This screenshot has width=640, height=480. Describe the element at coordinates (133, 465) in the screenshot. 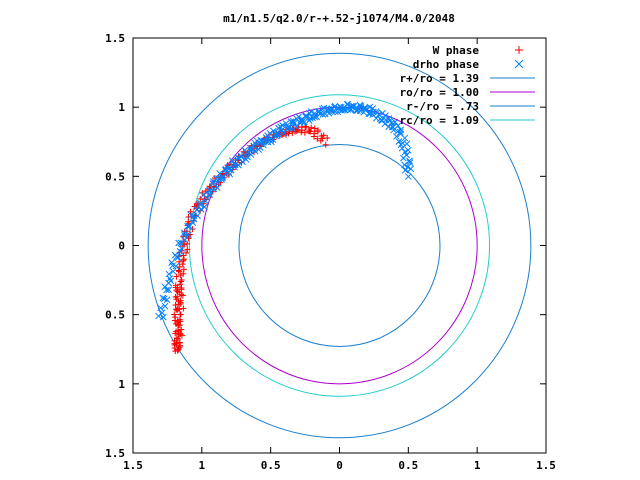

I see `x-tick-label: 1.5` at that location.